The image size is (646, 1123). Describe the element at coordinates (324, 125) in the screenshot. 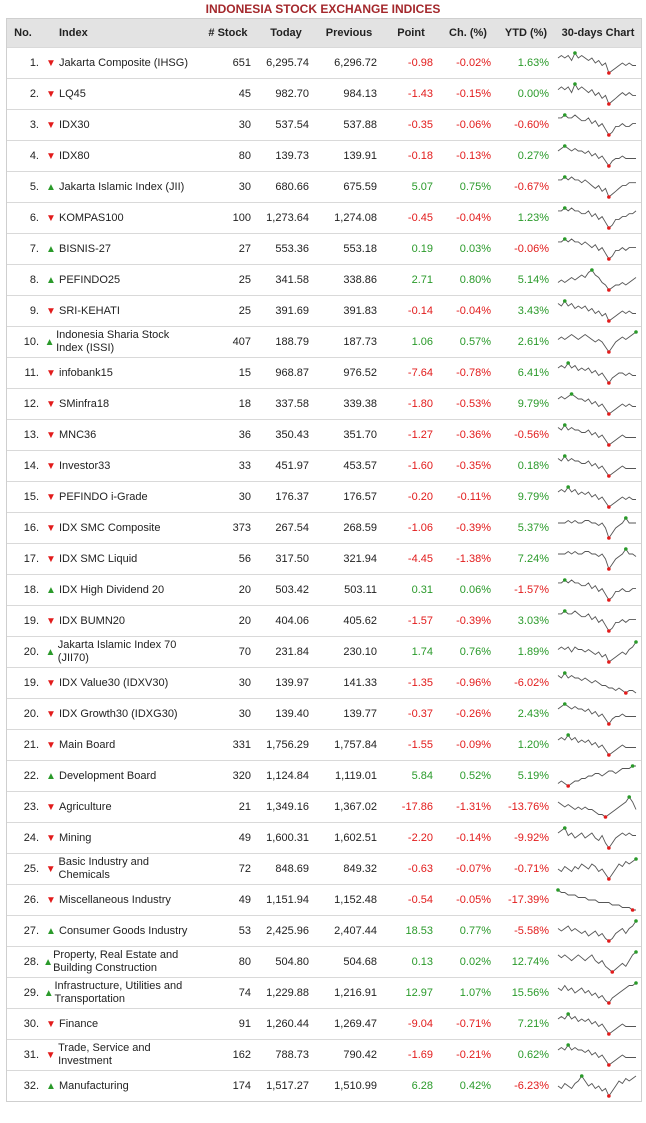

I see `table-row: 3. ▼ IDX30 30 537.54 537.88 -0.35 -0.06% -0.60%` at that location.